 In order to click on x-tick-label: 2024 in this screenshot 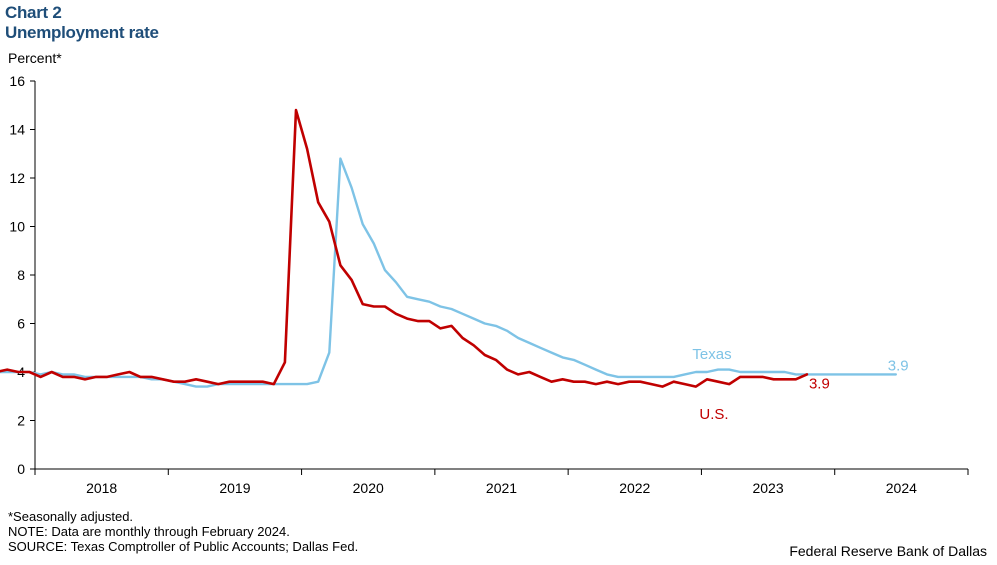, I will do `click(901, 488)`.